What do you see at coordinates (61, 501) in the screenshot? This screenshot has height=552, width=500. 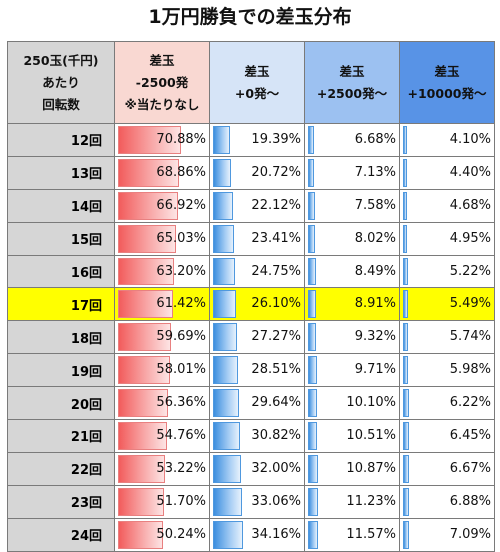 I see `row-label: 23回` at bounding box center [61, 501].